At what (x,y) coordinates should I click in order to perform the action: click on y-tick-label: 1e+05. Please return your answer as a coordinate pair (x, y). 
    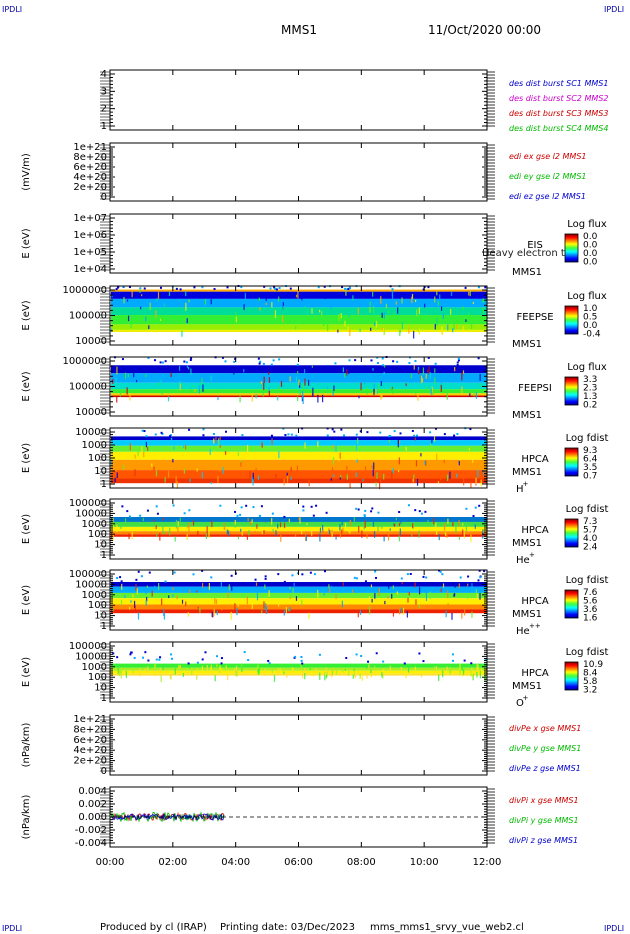
    Looking at the image, I should click on (90, 252).